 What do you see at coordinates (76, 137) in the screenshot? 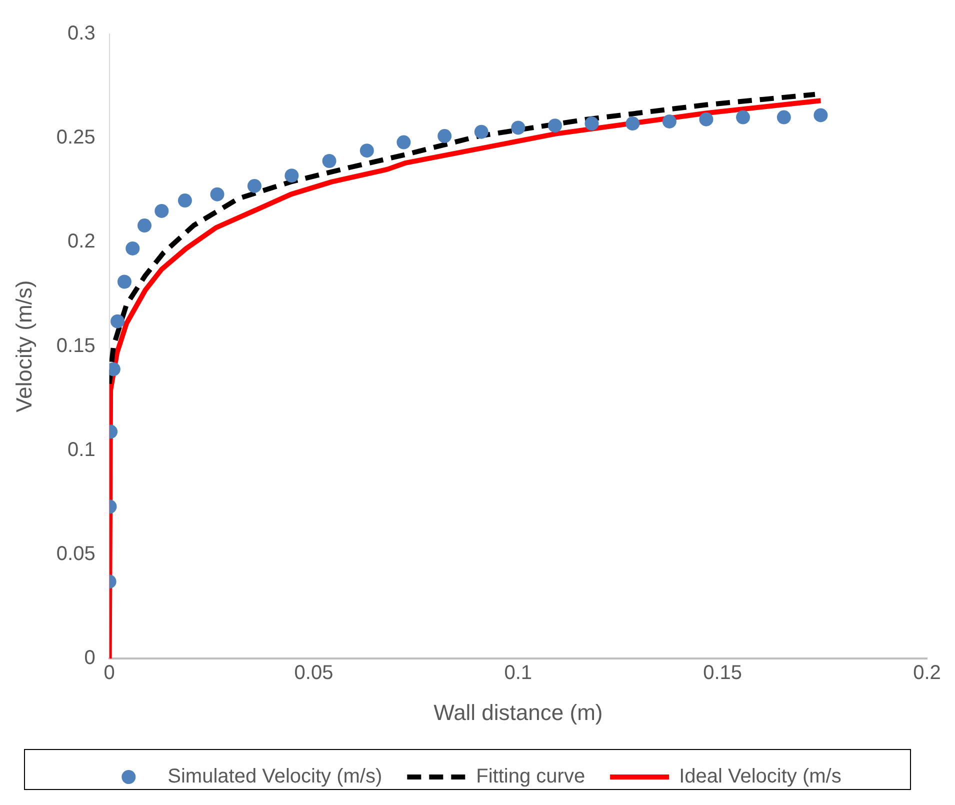
I see `y-tick-label: 0.25` at bounding box center [76, 137].